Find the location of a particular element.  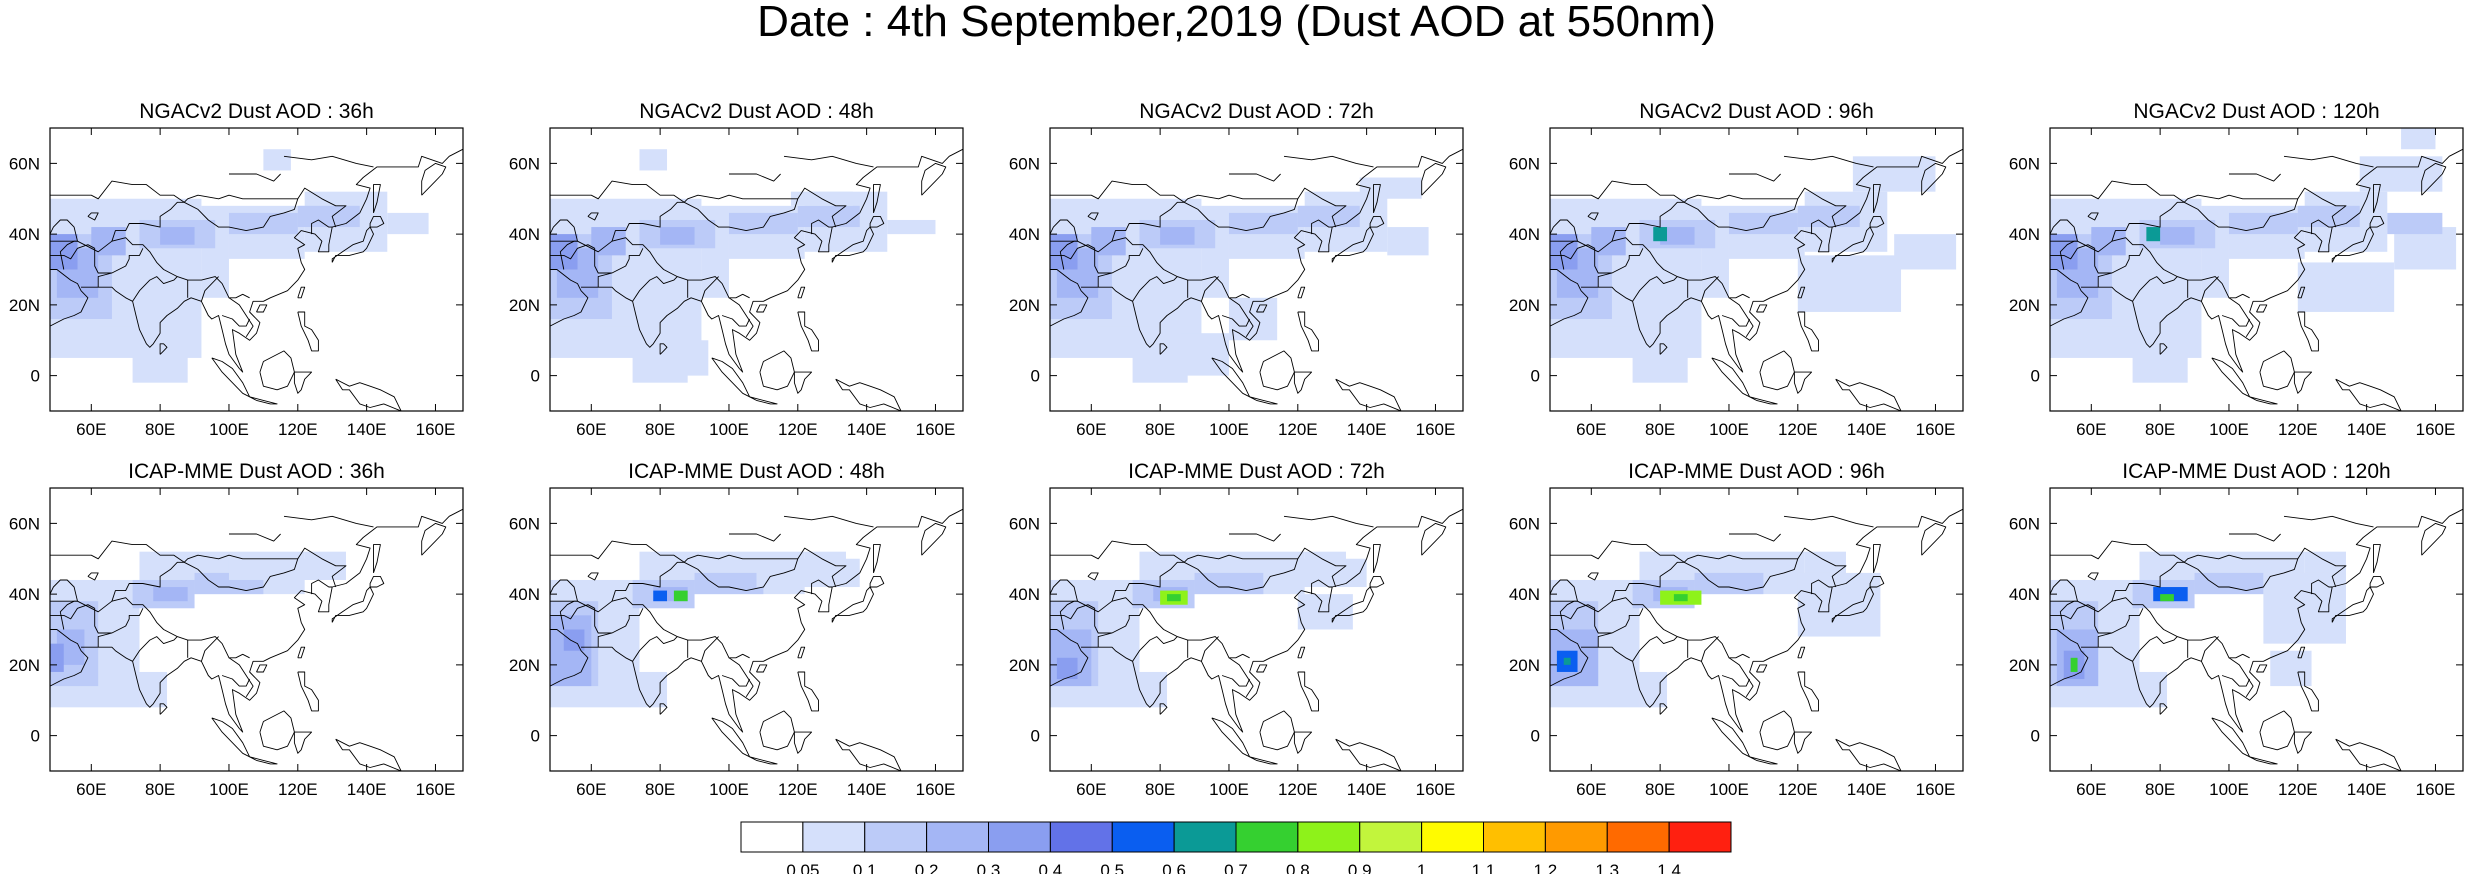

colorbar-label: 1.2 is located at coordinates (1546, 867).